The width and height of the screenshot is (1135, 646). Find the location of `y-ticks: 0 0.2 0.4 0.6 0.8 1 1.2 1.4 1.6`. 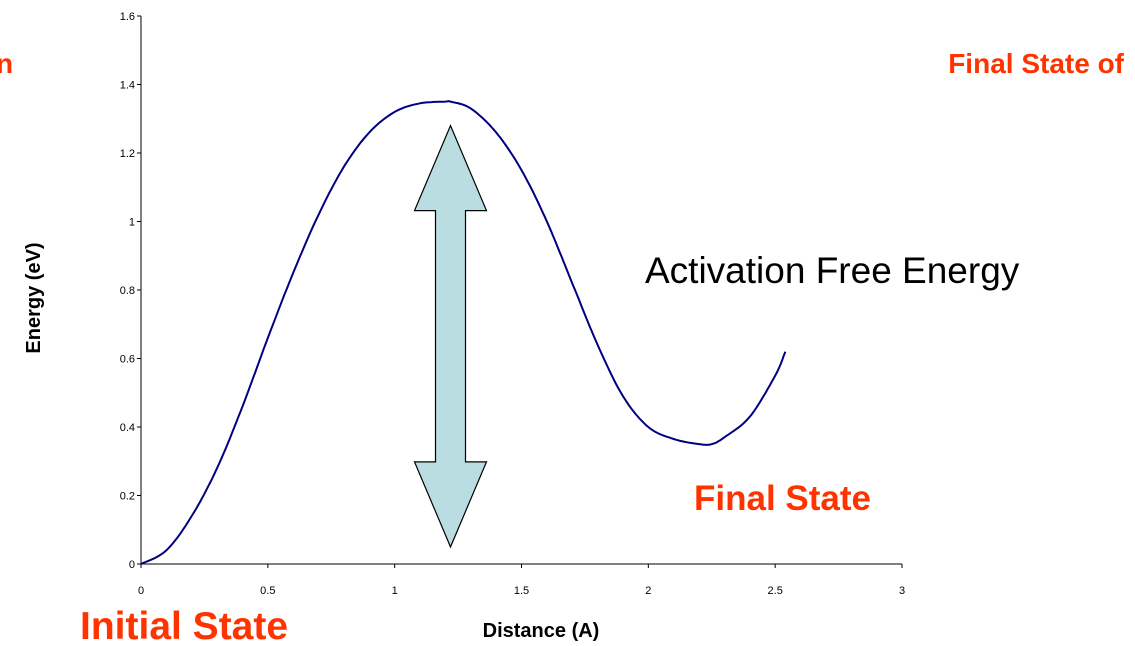

y-ticks: 0 0.2 0.4 0.6 0.8 1 1.2 1.4 1.6 is located at coordinates (130, 291).